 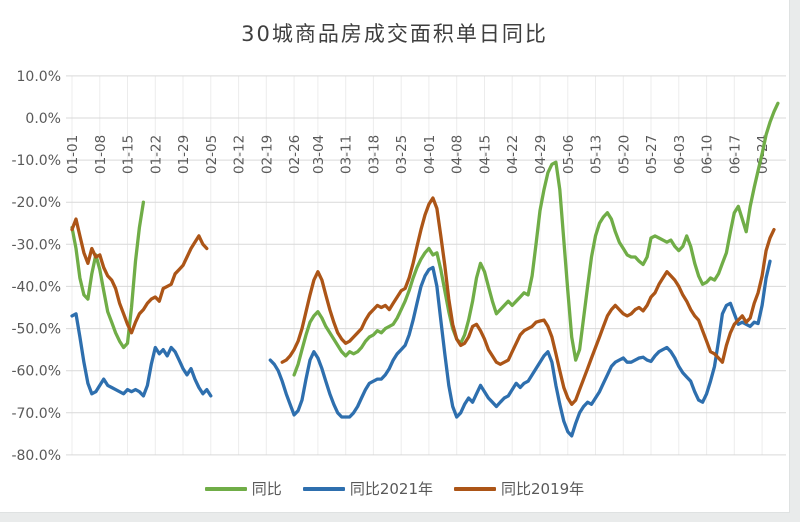 What do you see at coordinates (39, 77) in the screenshot?
I see `y-tick-label: 10.0%` at bounding box center [39, 77].